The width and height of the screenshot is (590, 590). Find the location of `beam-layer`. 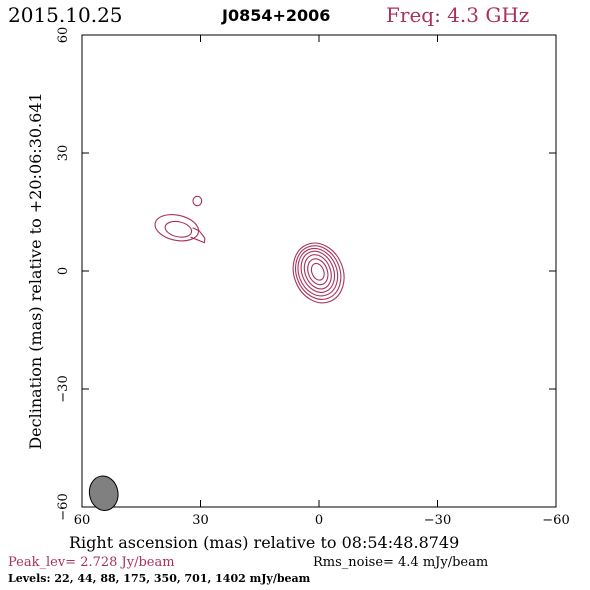

beam-layer is located at coordinates (103, 493).